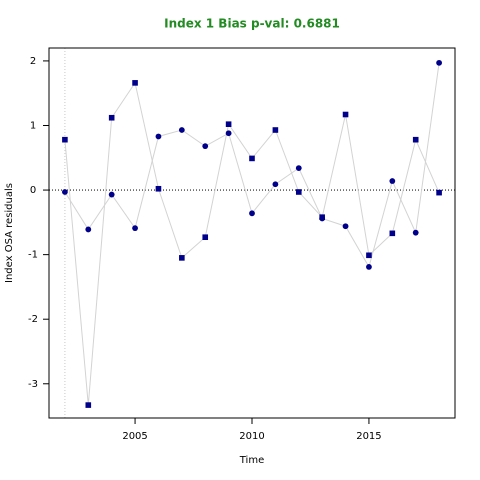 The image size is (480, 480). I want to click on chart-title: Index 1 Bias p-val: 0.6881, so click(252, 24).